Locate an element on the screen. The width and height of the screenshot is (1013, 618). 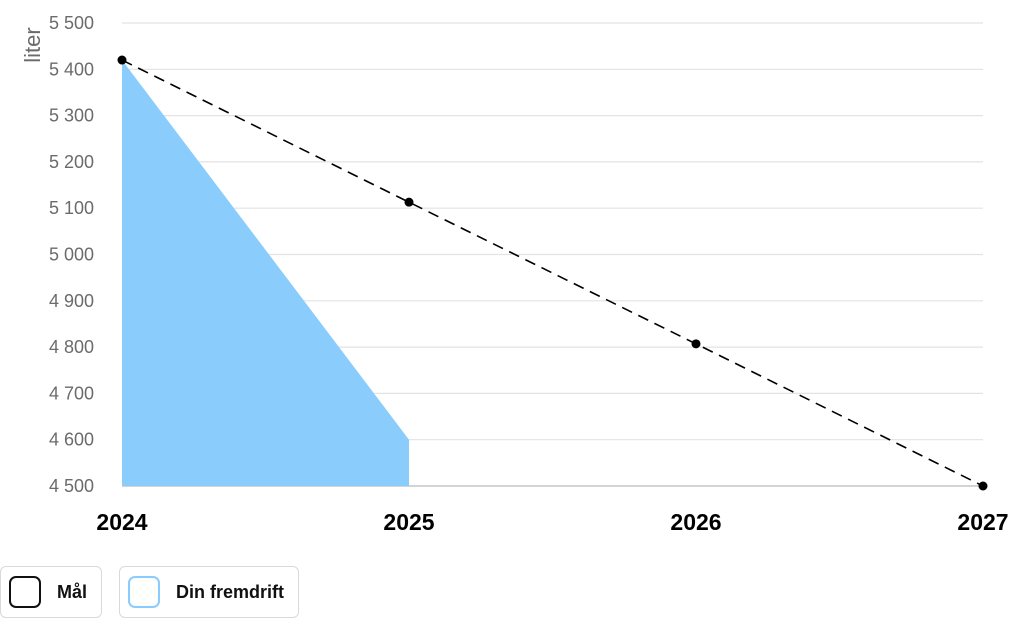
legend-label-din-fremdrift: Din fremdrift is located at coordinates (230, 591).